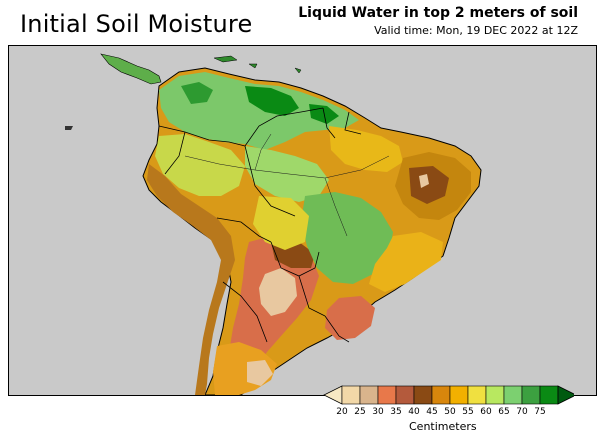 The height and width of the screenshot is (436, 600). What do you see at coordinates (432, 412) in the screenshot?
I see `legend-tick-label: 45` at bounding box center [432, 412].